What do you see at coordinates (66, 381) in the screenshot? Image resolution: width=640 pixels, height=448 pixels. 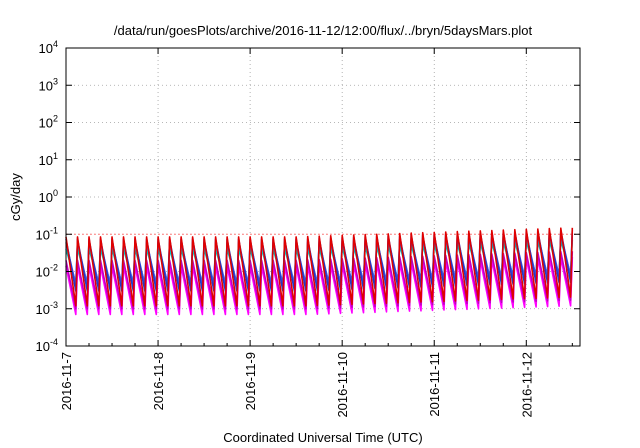 I see `x-tick-label: 2016-11-7` at bounding box center [66, 381].